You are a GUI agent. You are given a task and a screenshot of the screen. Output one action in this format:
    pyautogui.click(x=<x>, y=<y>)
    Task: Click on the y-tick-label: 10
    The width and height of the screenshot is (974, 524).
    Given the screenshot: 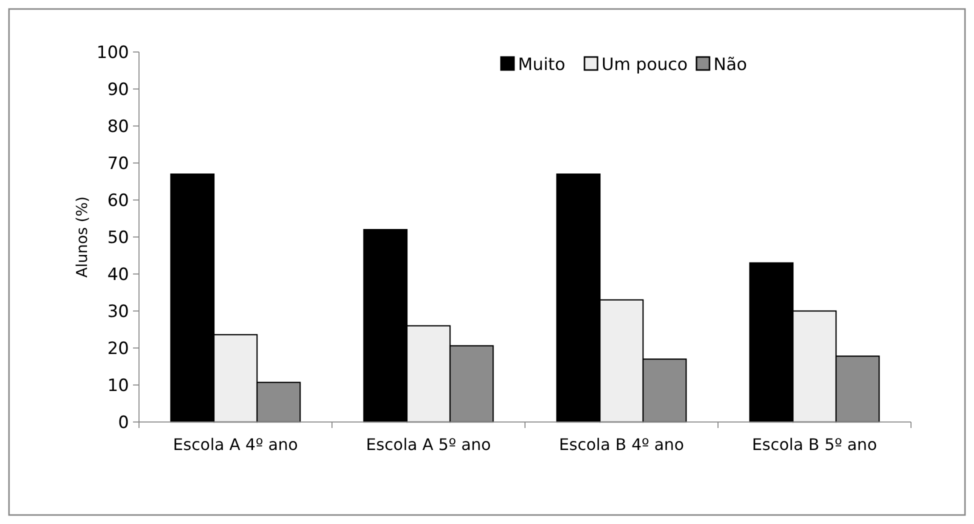 What is the action you would take?
    pyautogui.click(x=118, y=386)
    